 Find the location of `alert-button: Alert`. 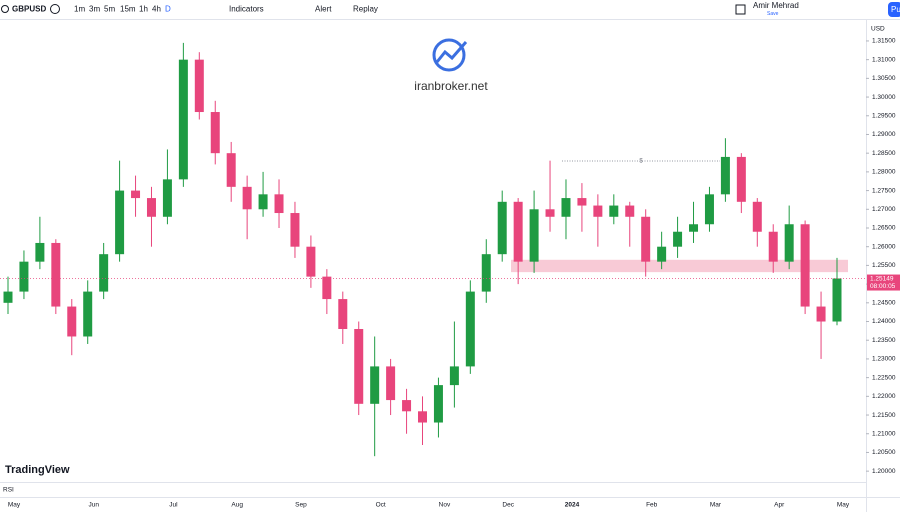

alert-button: Alert is located at coordinates (323, 9).